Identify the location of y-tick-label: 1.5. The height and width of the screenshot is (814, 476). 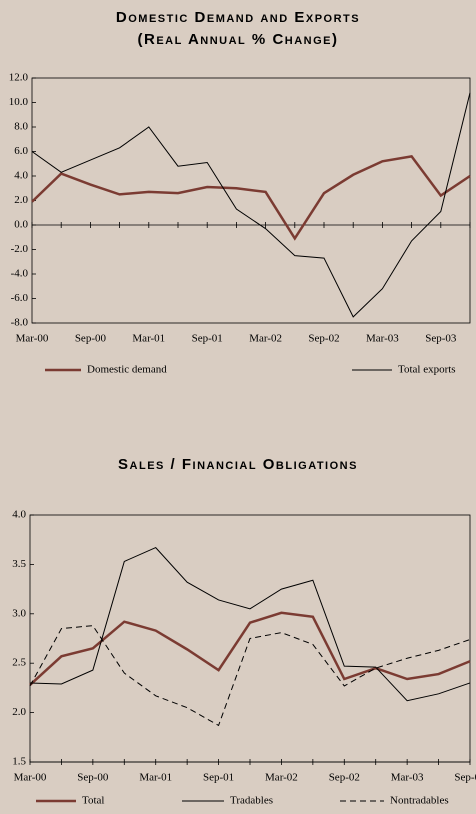
(19, 762).